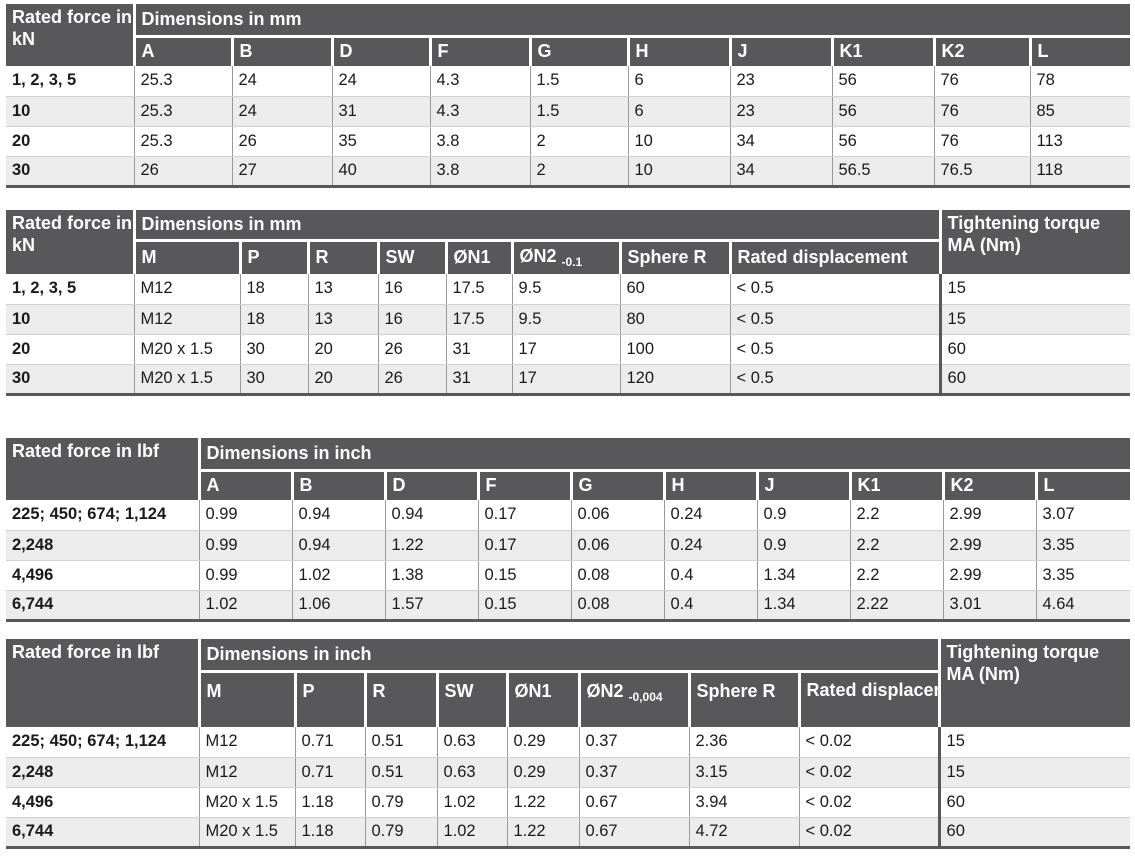 The image size is (1135, 864). Describe the element at coordinates (471, 772) in the screenshot. I see `table-cell: 0.63` at that location.